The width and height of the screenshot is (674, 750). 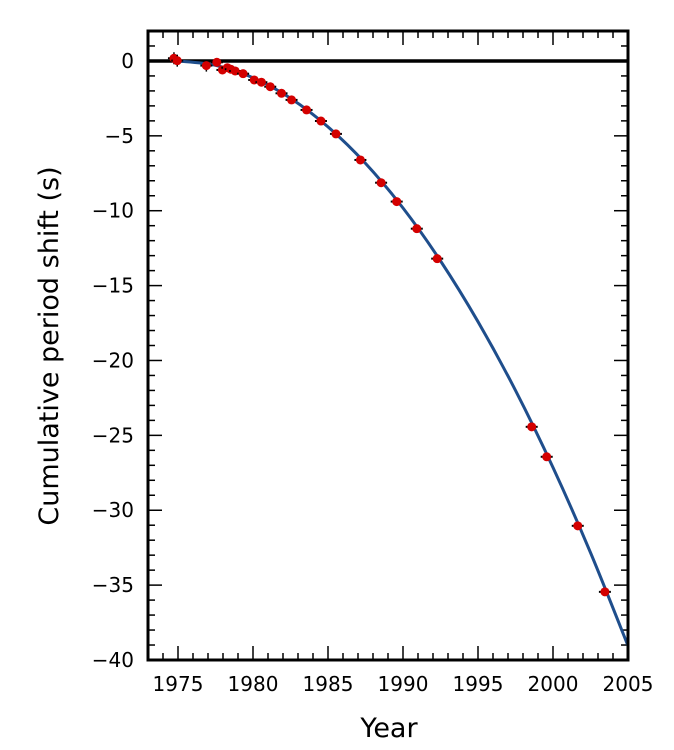 What do you see at coordinates (49, 345) in the screenshot?
I see `y-axis-title: Cumulative period shift (s)` at bounding box center [49, 345].